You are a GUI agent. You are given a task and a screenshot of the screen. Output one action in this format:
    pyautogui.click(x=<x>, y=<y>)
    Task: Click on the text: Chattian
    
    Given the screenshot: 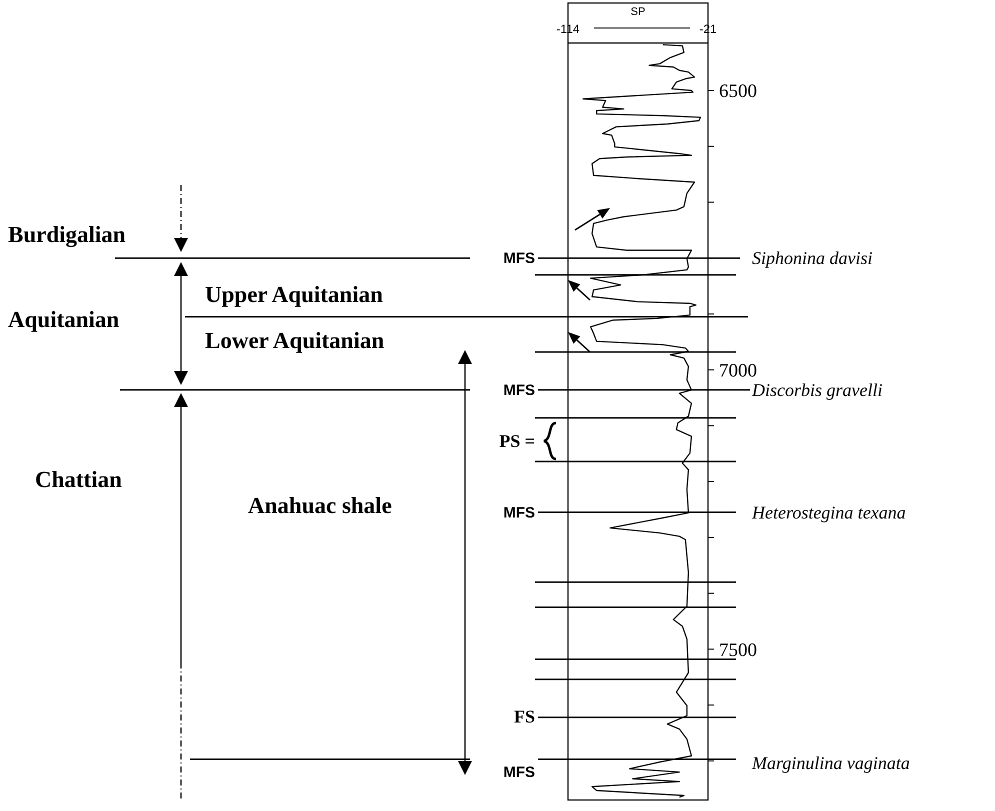 What is the action you would take?
    pyautogui.click(x=78, y=479)
    